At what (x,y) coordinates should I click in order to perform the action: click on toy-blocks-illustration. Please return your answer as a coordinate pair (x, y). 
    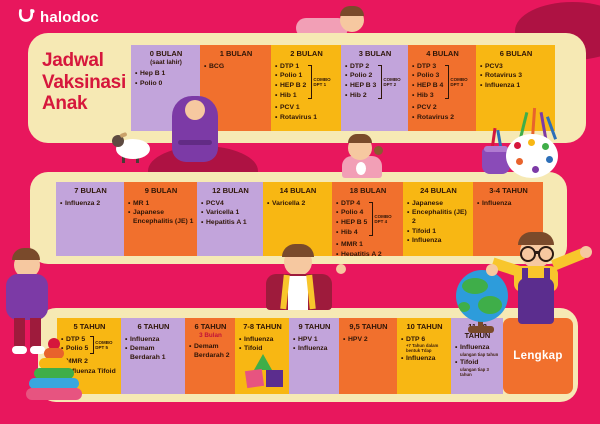
    Looking at the image, I should click on (270, 376).